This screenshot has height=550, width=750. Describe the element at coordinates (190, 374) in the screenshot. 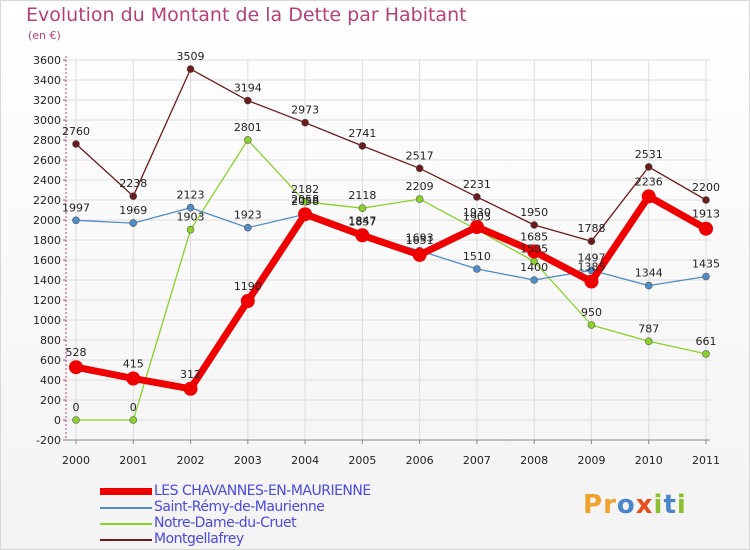

I see `data-label: 312` at that location.